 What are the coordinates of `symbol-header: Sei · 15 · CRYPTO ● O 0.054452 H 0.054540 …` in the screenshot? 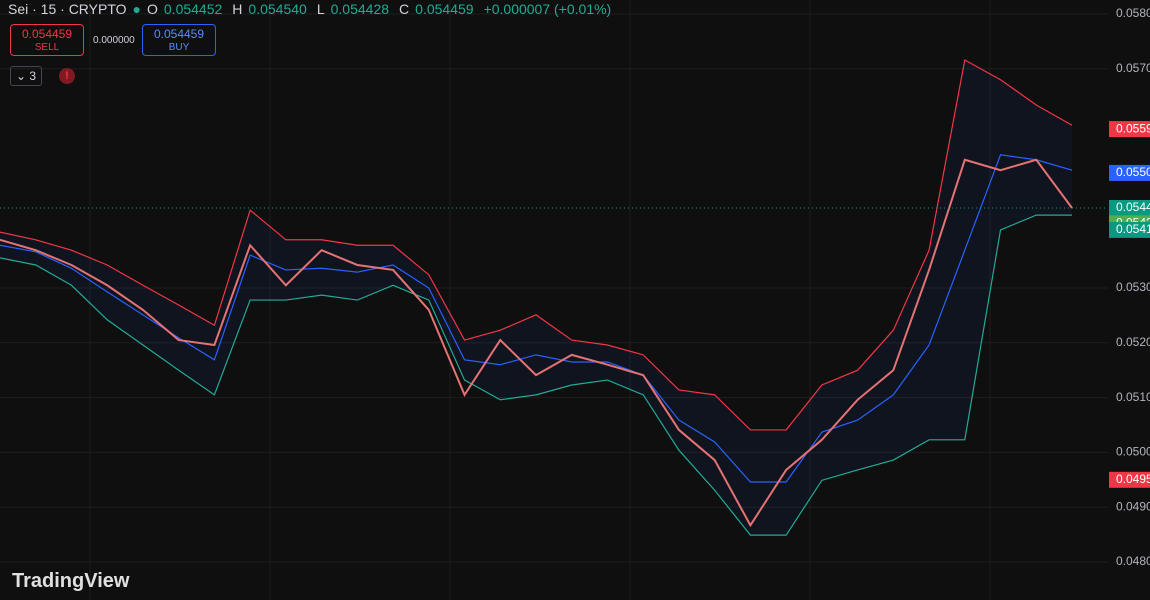 It's located at (311, 9).